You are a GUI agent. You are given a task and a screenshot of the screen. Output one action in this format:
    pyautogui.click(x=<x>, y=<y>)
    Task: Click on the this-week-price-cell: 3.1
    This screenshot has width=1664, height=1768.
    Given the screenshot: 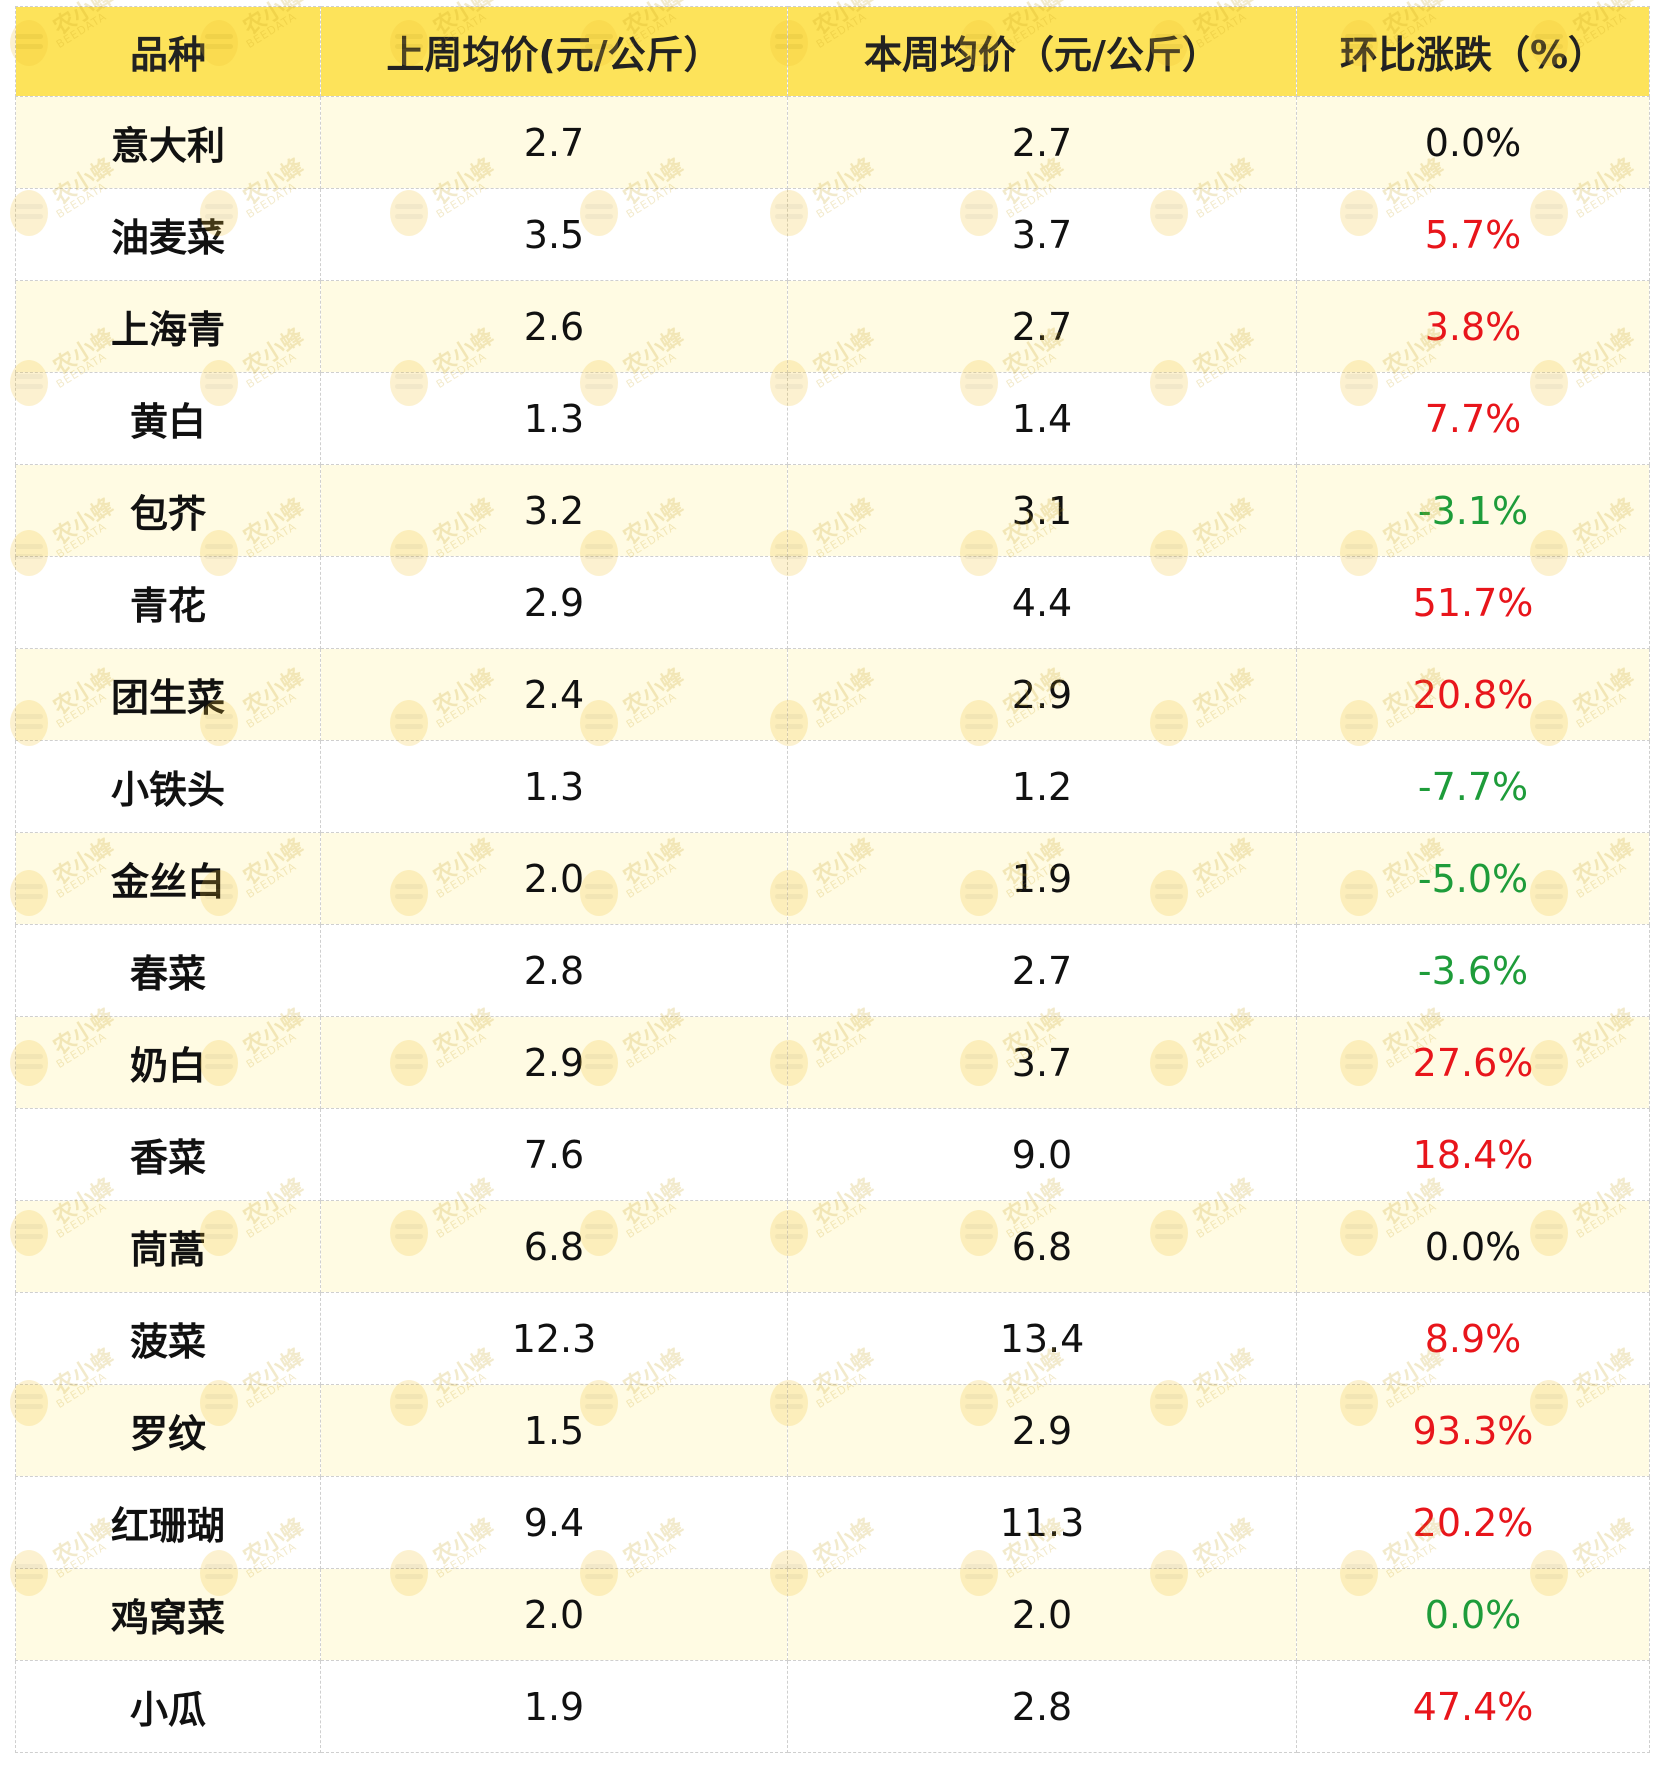 What is the action you would take?
    pyautogui.click(x=1042, y=510)
    